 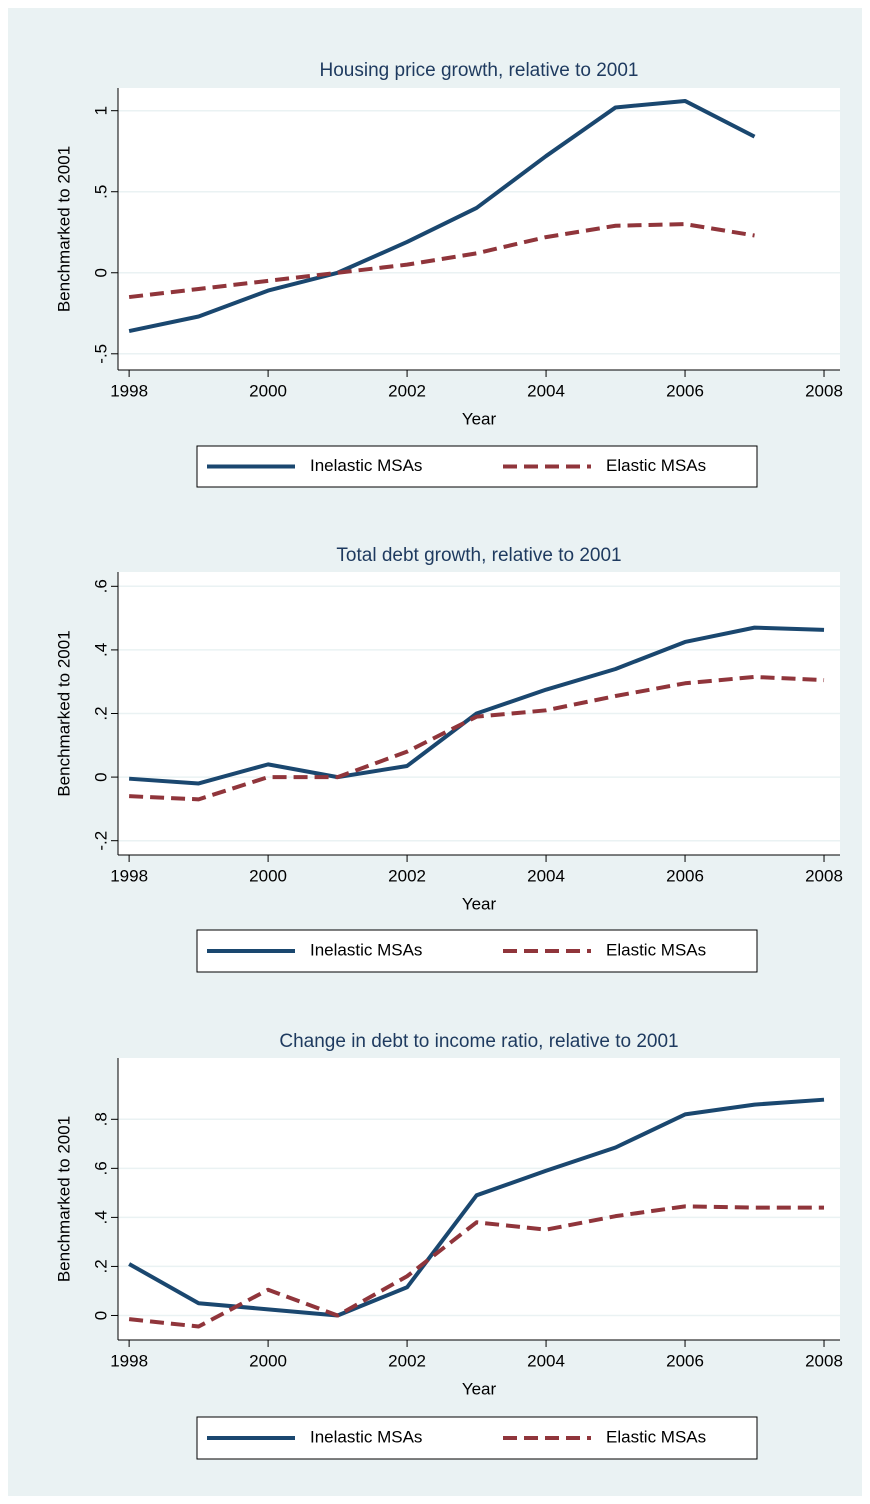 What do you see at coordinates (100, 1119) in the screenshot?
I see `y-tick-label: .8` at bounding box center [100, 1119].